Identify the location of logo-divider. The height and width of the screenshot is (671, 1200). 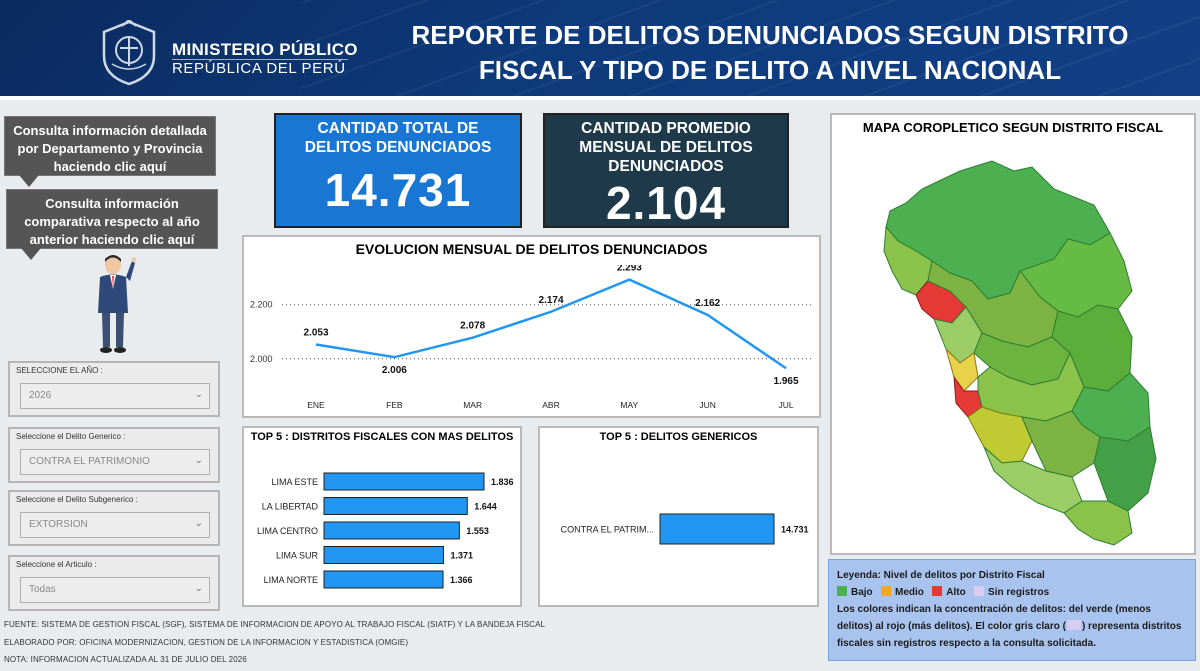
(260, 59).